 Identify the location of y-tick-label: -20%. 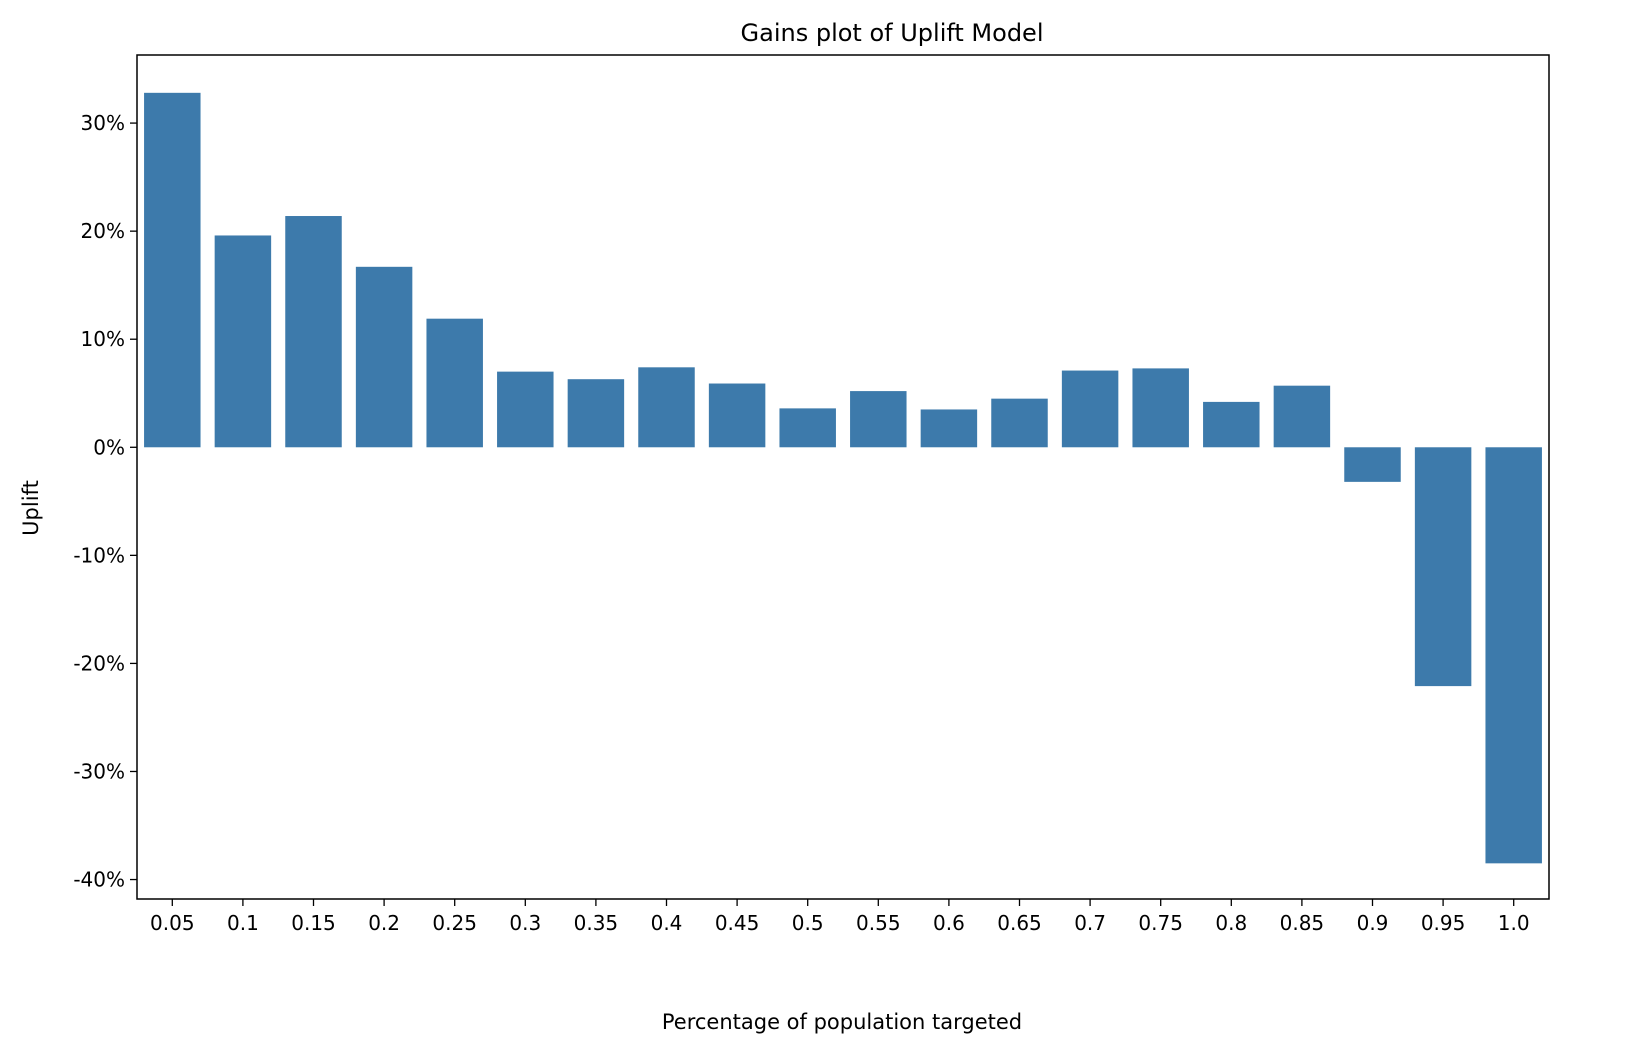
(99, 663).